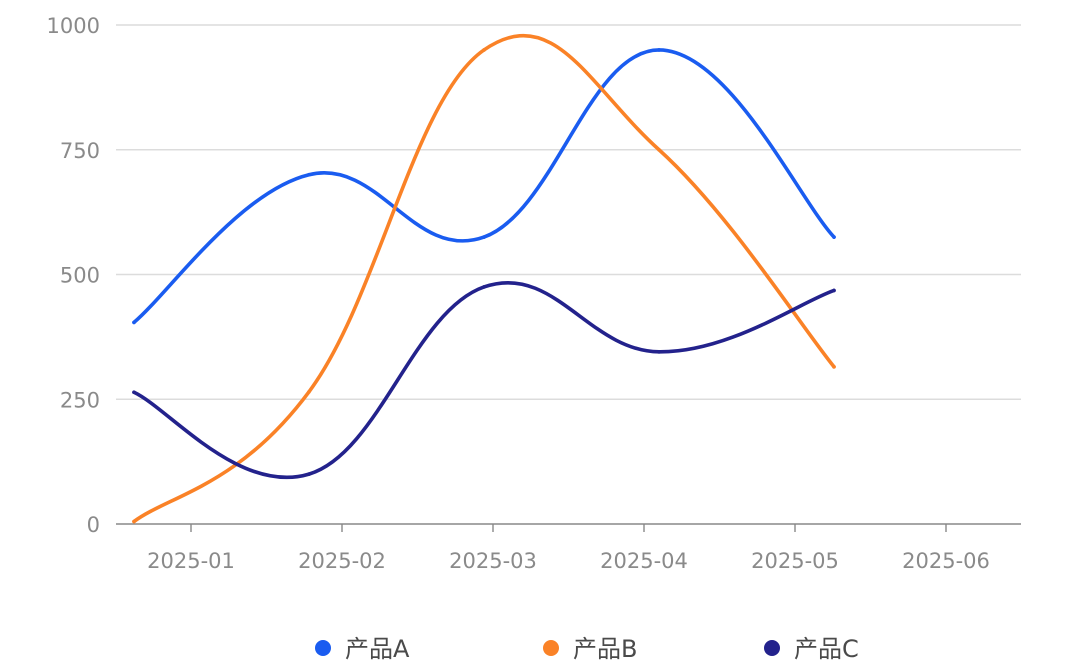 The height and width of the screenshot is (668, 1070). I want to click on x-tick-label: 2025-03, so click(493, 561).